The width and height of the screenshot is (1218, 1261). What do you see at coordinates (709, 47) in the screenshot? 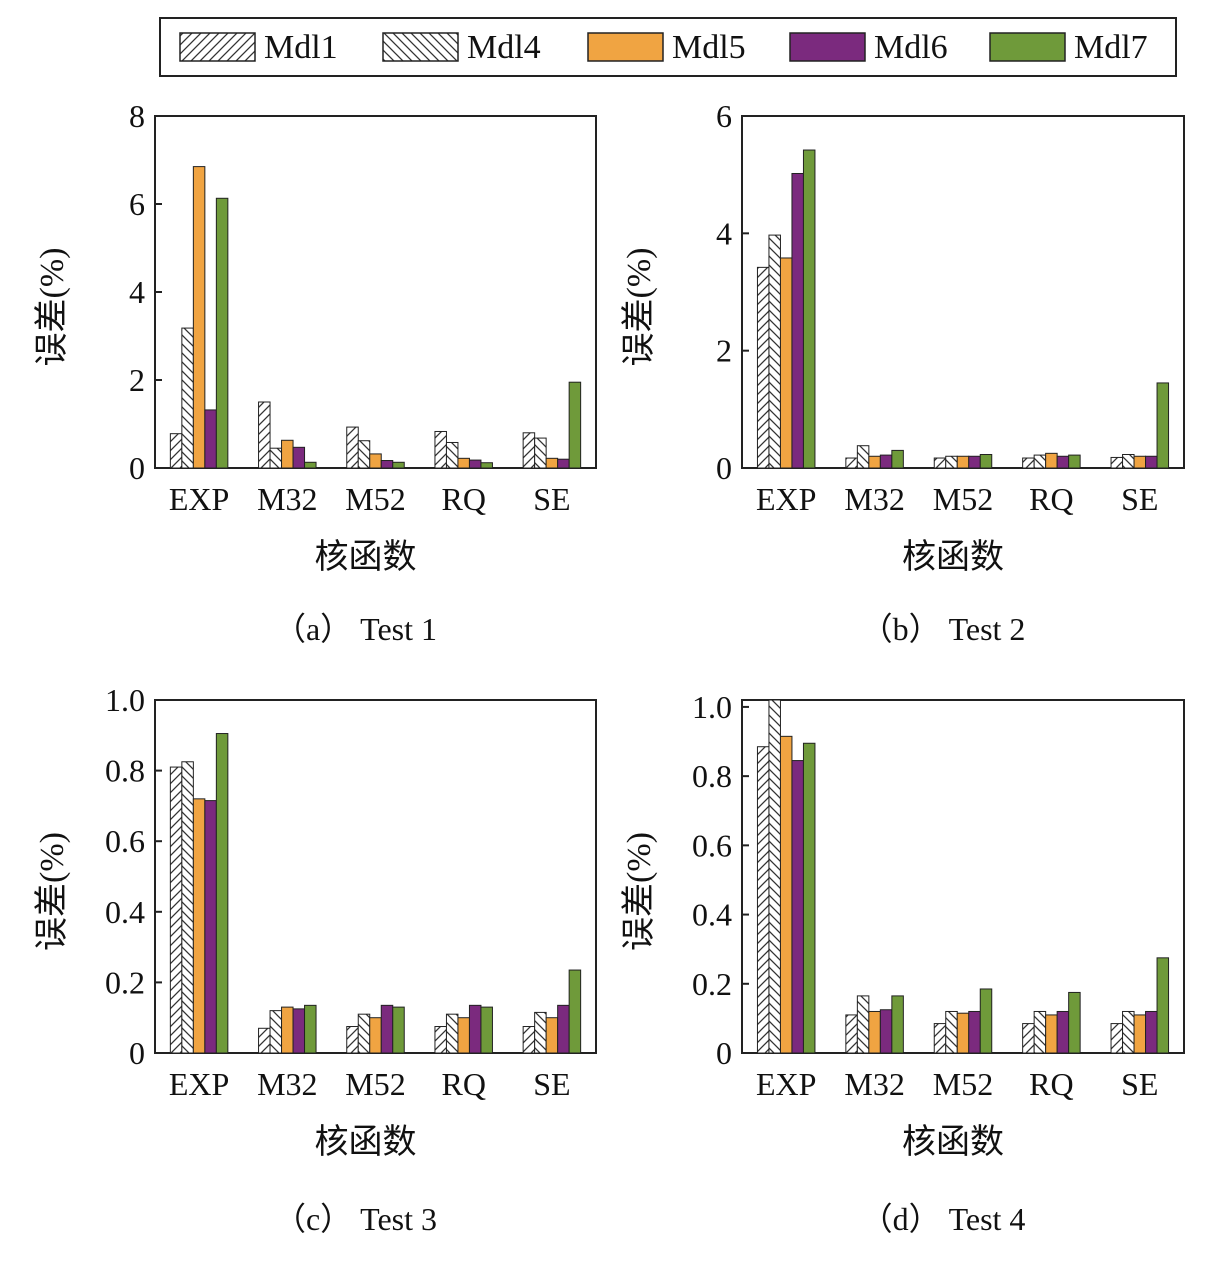
I see `legend-label-mdl5: Mdl5` at bounding box center [709, 47].